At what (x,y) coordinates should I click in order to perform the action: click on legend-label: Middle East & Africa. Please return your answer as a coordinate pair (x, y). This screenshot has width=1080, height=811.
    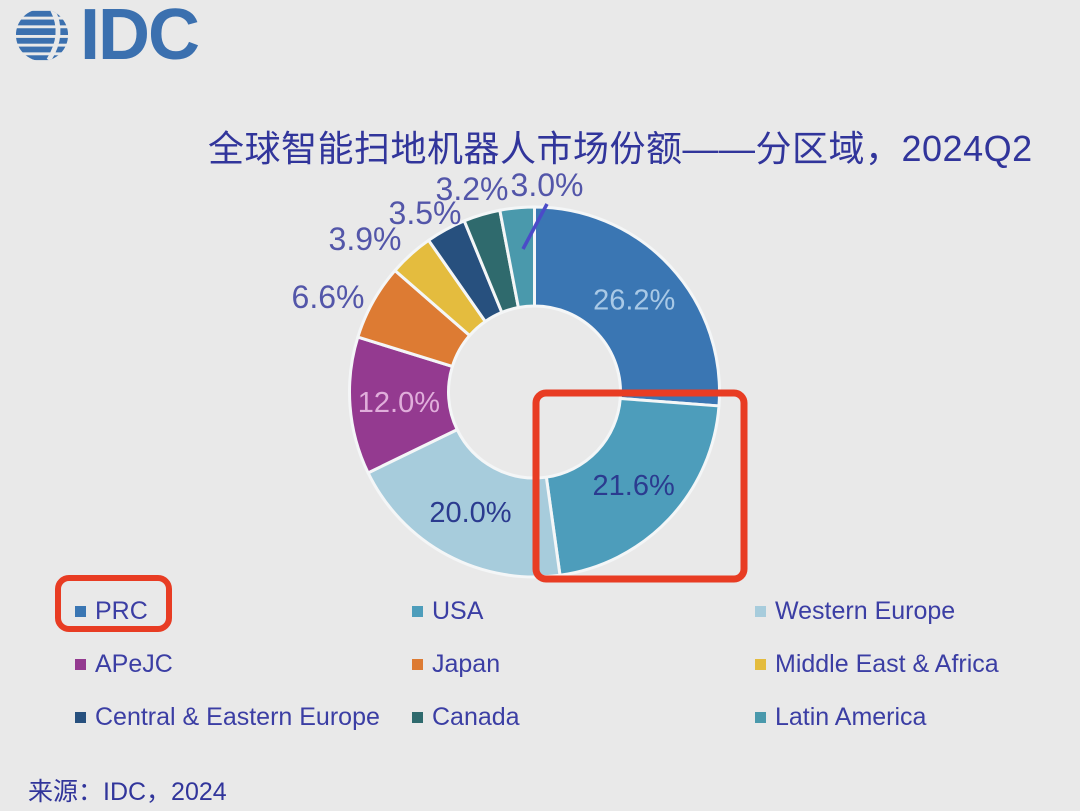
    Looking at the image, I should click on (887, 664).